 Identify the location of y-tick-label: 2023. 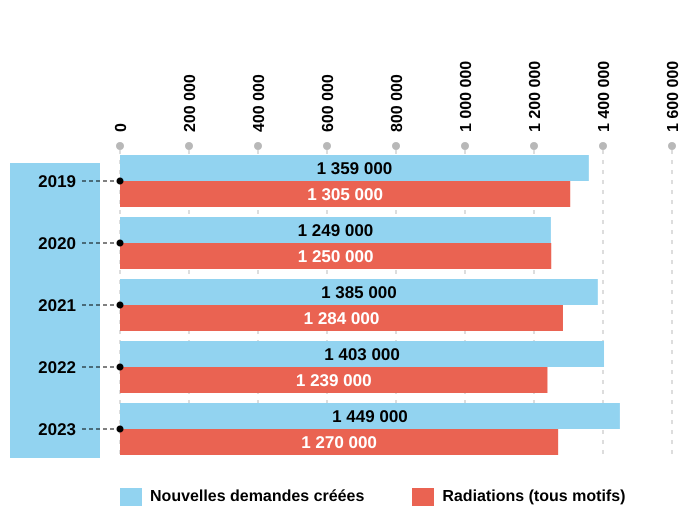
(57, 429).